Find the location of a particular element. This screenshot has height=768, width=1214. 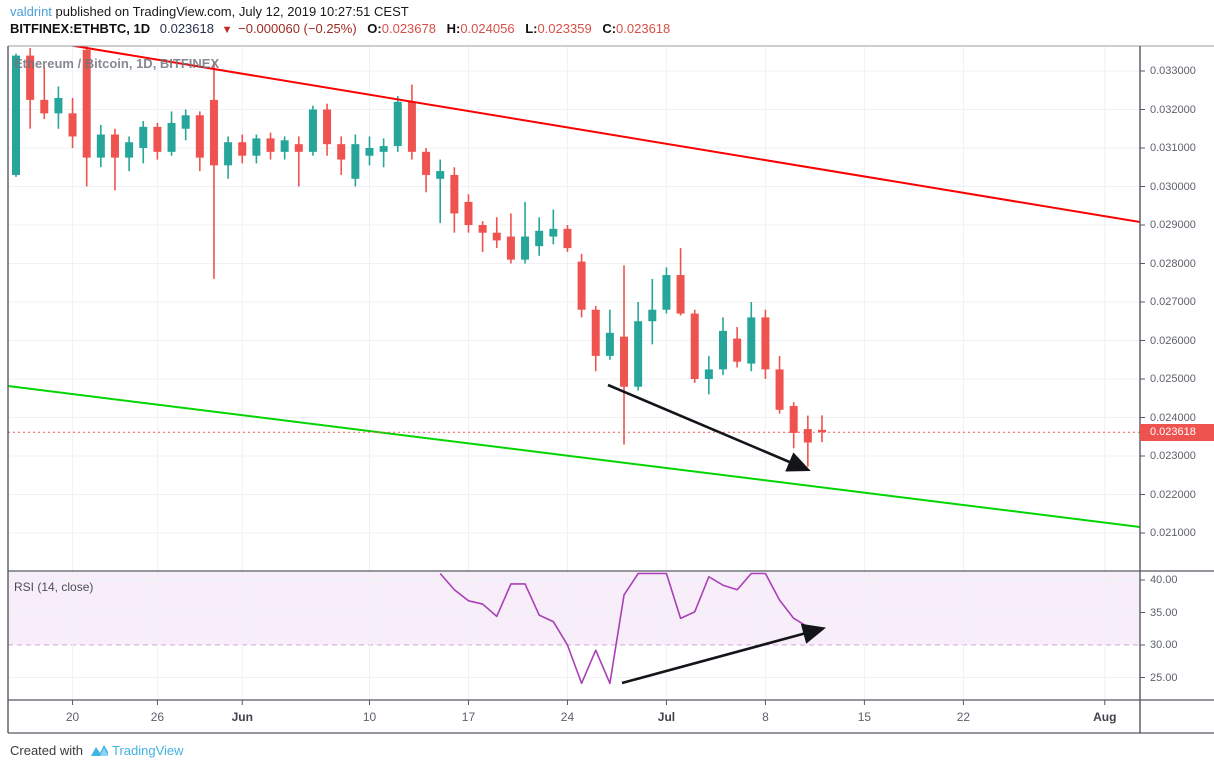

rsi-band is located at coordinates (574, 608).